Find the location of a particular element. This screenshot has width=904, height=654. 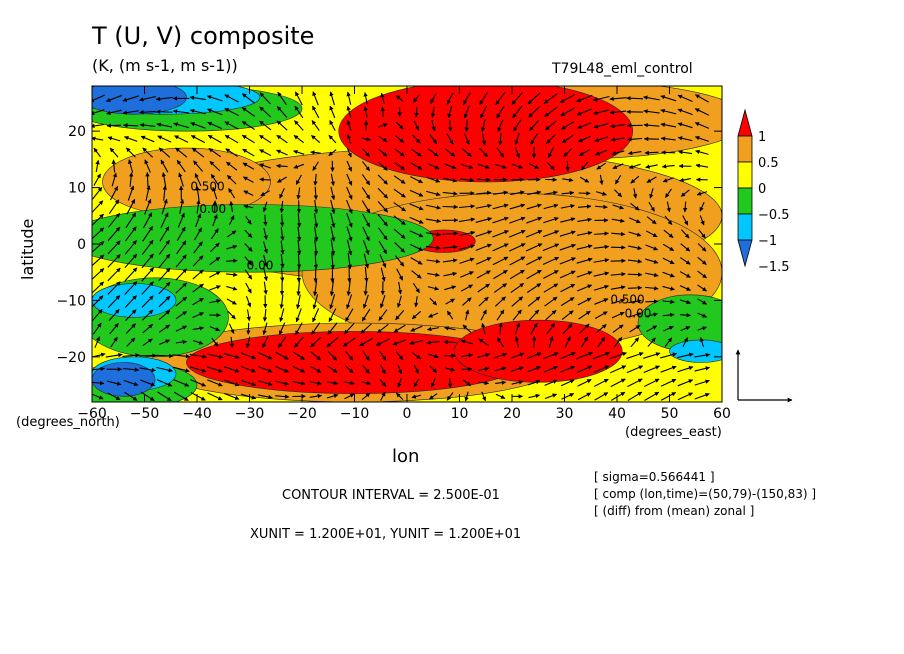

contour-label-1: 0.00 is located at coordinates (212, 209).